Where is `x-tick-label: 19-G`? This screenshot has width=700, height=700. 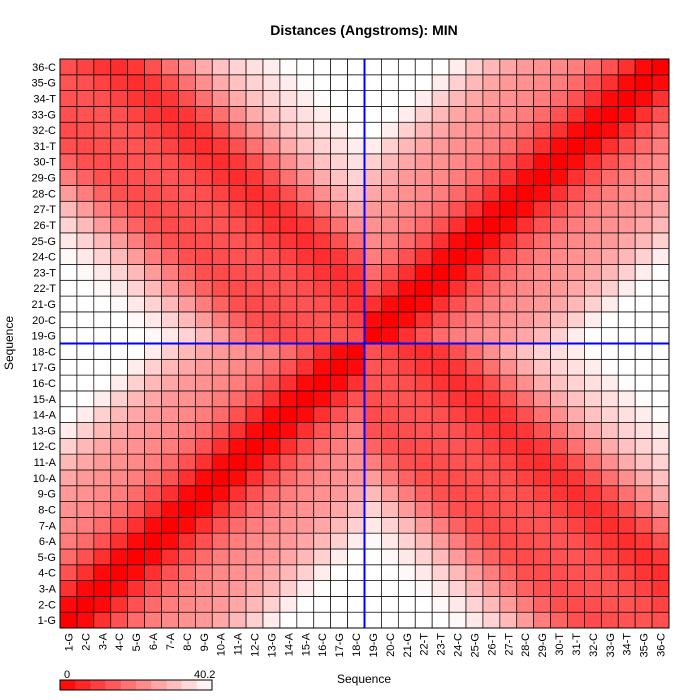 x-tick-label: 19-G is located at coordinates (374, 645).